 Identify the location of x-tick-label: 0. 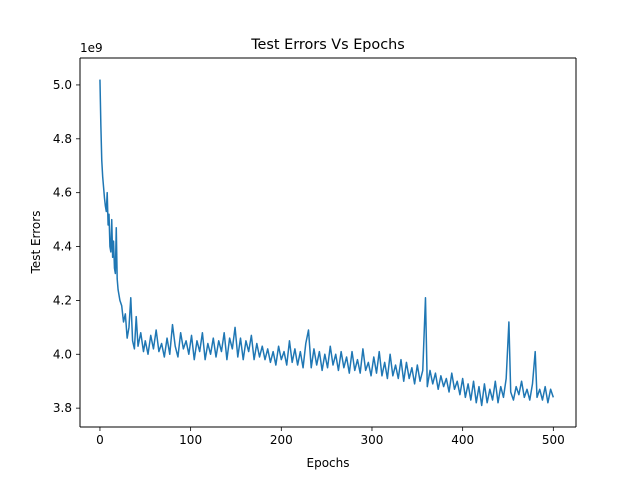
(100, 440).